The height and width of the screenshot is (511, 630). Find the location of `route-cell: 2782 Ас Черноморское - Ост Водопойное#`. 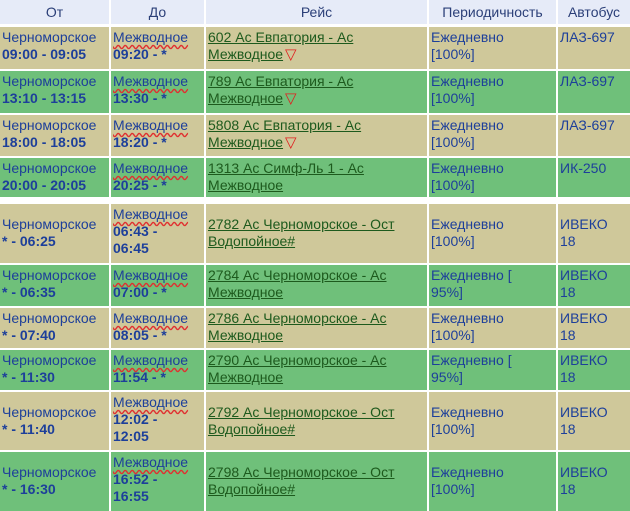

route-cell: 2782 Ас Черноморское - Ост Водопойное# is located at coordinates (316, 233).